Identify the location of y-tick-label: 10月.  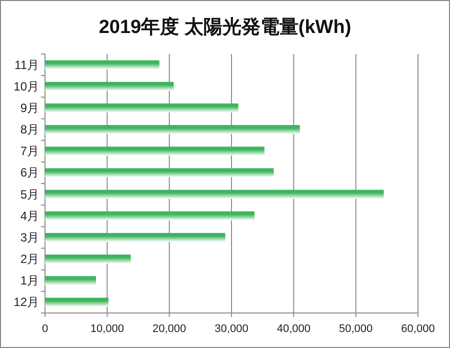
(26, 86).